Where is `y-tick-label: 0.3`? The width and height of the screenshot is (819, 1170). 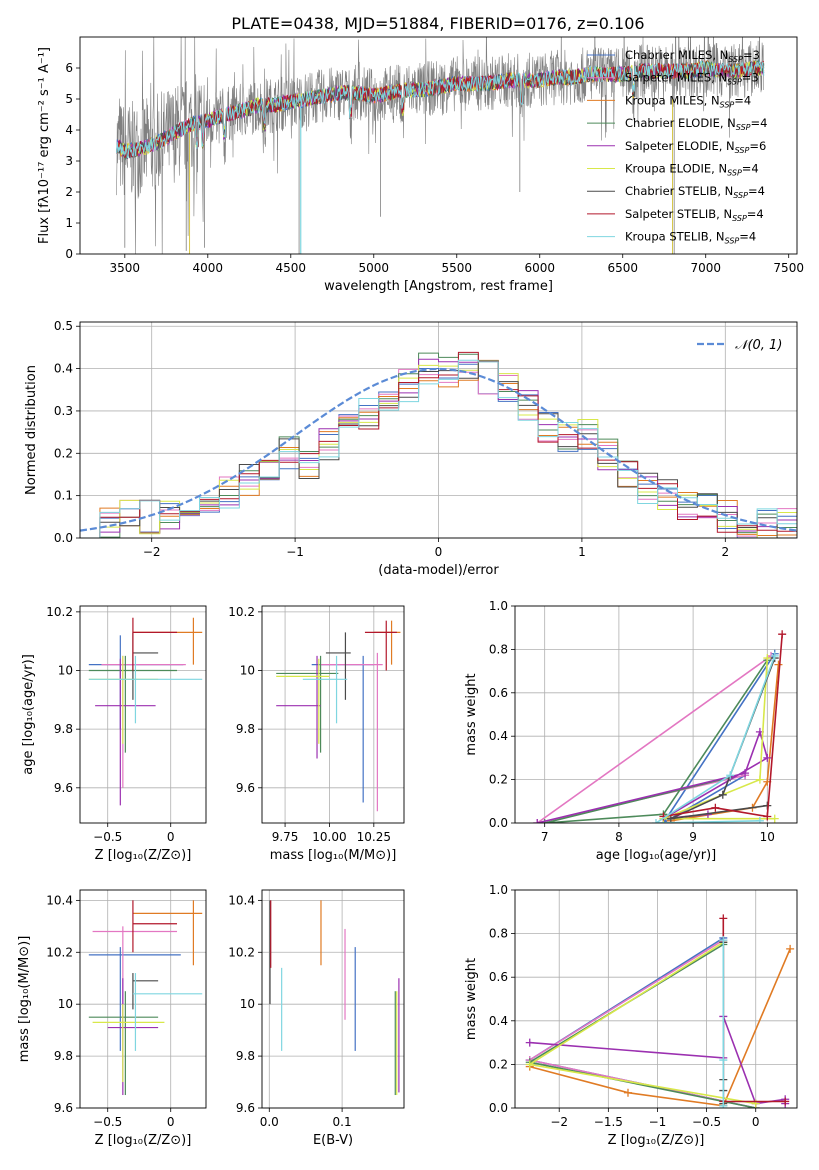 y-tick-label: 0.3 is located at coordinates (63, 411).